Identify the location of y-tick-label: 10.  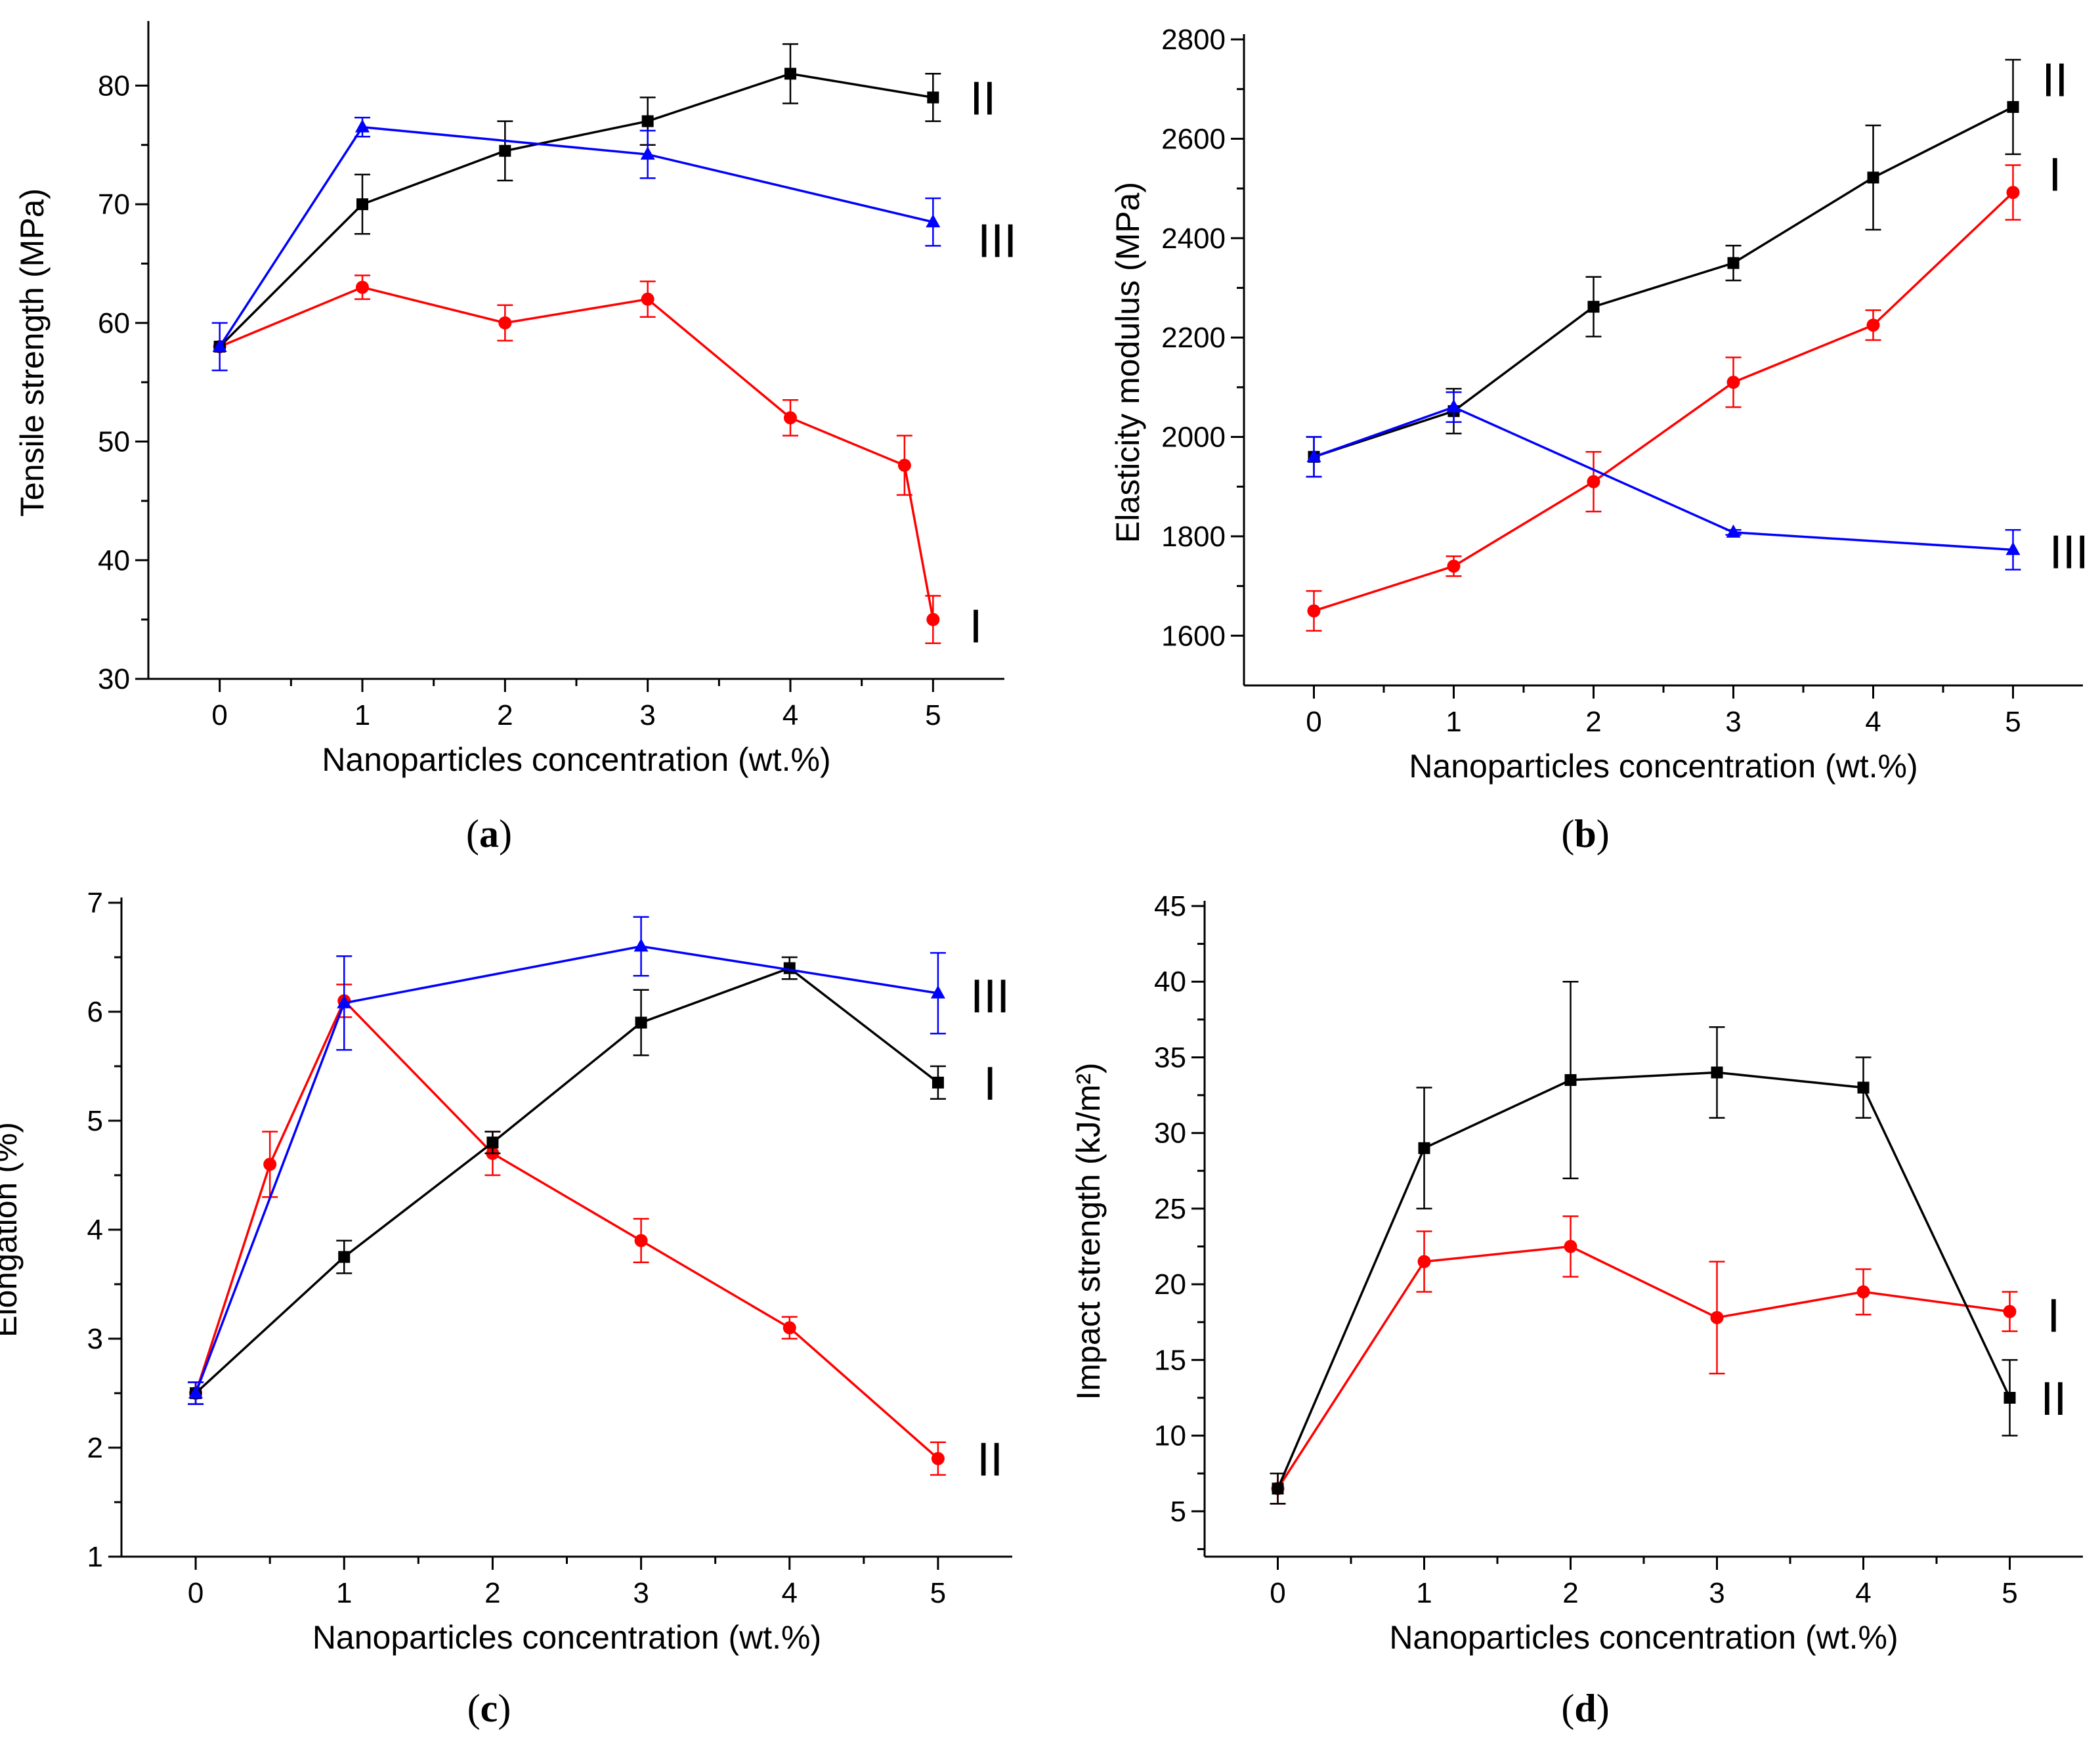
(1170, 1436).